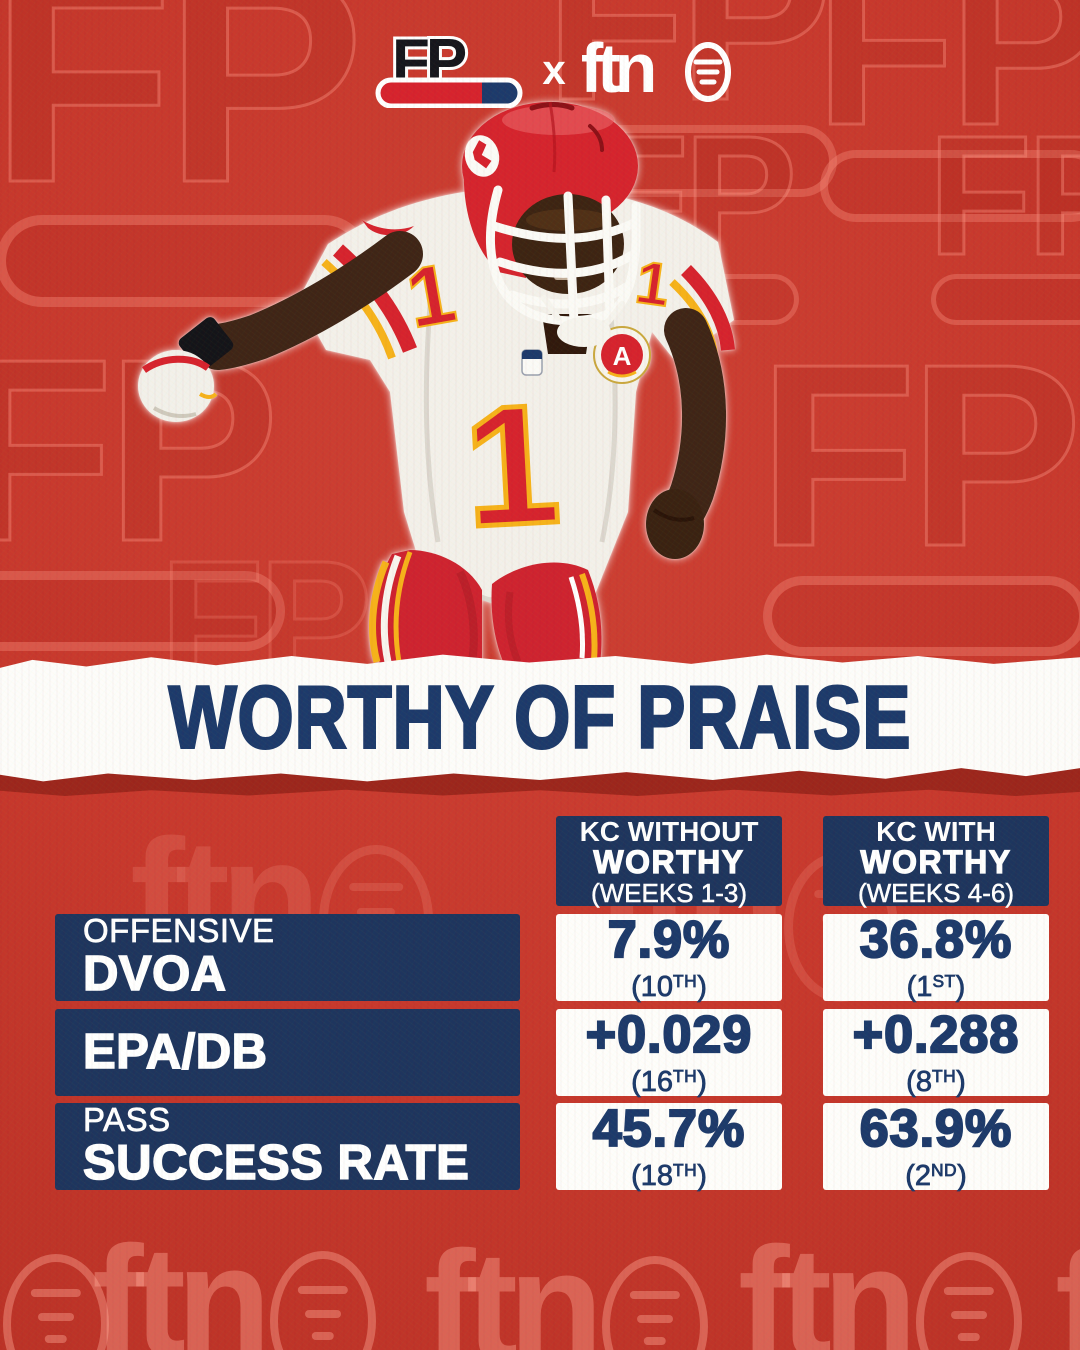  What do you see at coordinates (546, 613) in the screenshot?
I see `player-right-leg` at bounding box center [546, 613].